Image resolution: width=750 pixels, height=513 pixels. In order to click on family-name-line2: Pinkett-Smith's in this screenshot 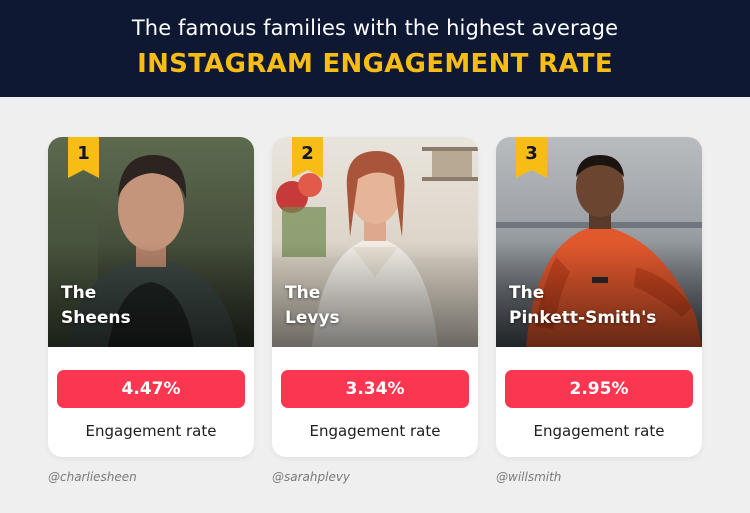, I will do `click(583, 318)`.